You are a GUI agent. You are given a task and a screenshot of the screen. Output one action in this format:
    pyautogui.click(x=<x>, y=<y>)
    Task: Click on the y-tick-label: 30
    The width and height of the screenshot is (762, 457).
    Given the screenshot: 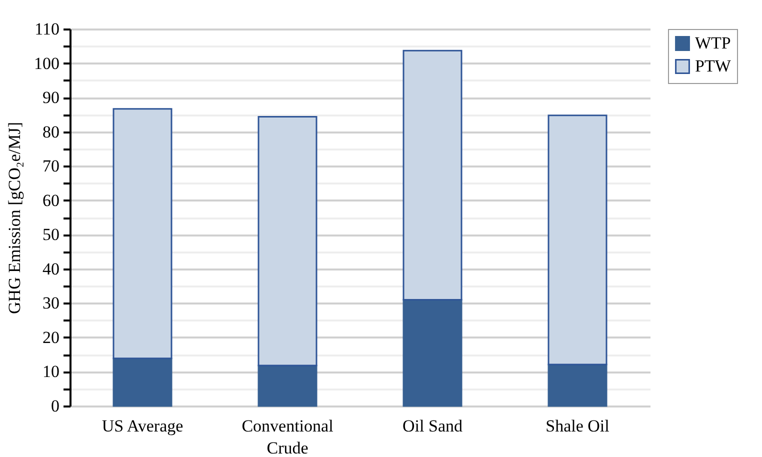 What is the action you would take?
    pyautogui.click(x=51, y=303)
    